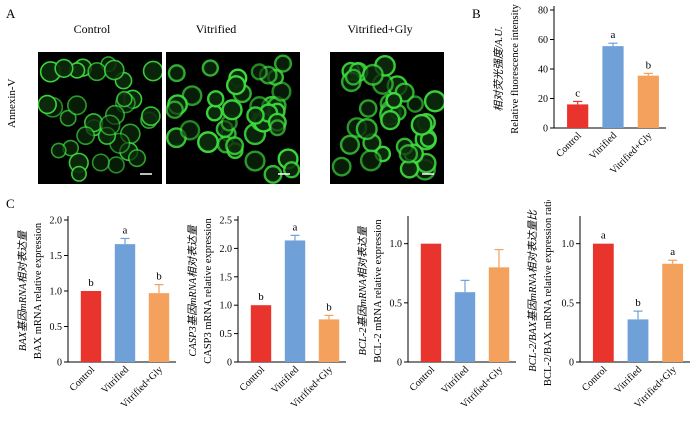 This screenshot has height=427, width=700. I want to click on oocyte-cells-control, so click(100, 119).